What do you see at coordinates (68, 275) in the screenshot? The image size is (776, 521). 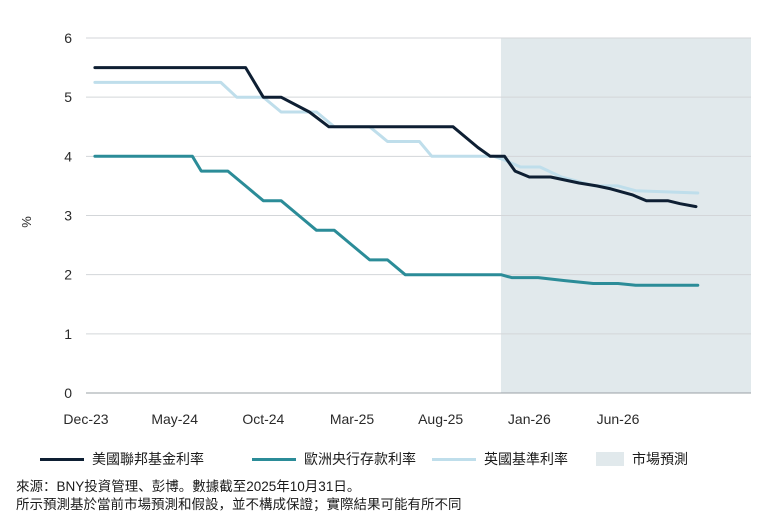 I see `y-tick-label-2: 2` at bounding box center [68, 275].